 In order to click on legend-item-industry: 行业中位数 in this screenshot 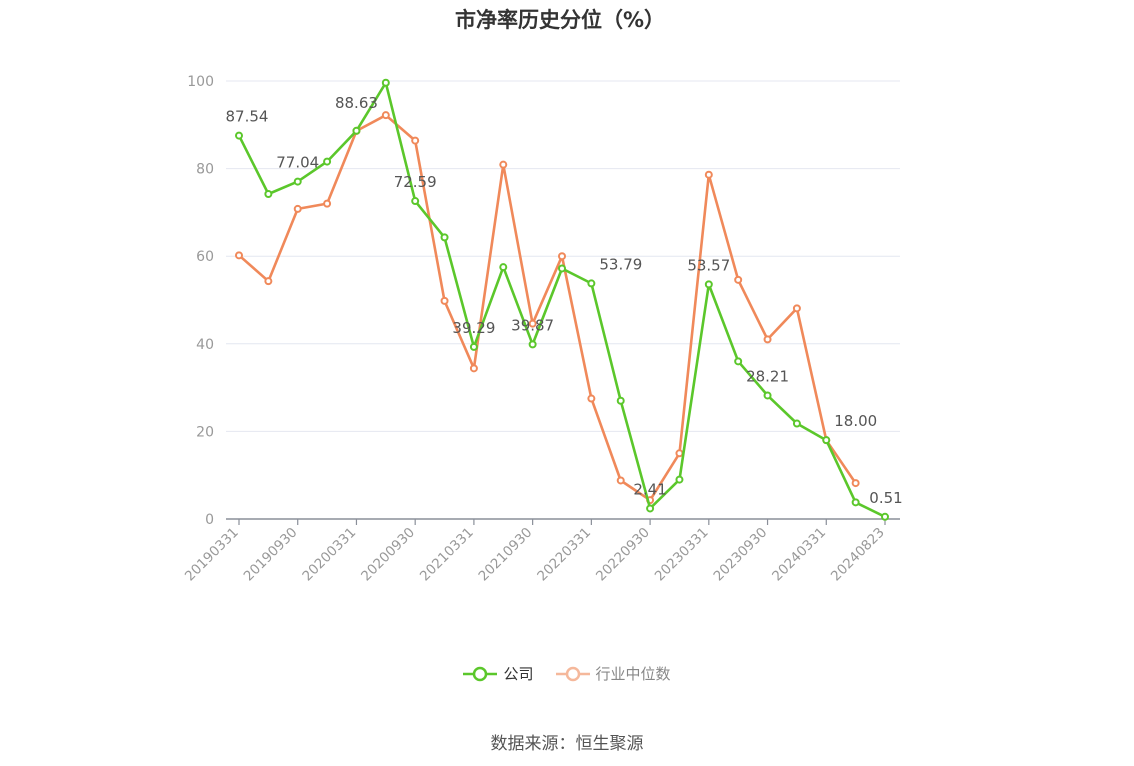, I will do `click(613, 673)`.